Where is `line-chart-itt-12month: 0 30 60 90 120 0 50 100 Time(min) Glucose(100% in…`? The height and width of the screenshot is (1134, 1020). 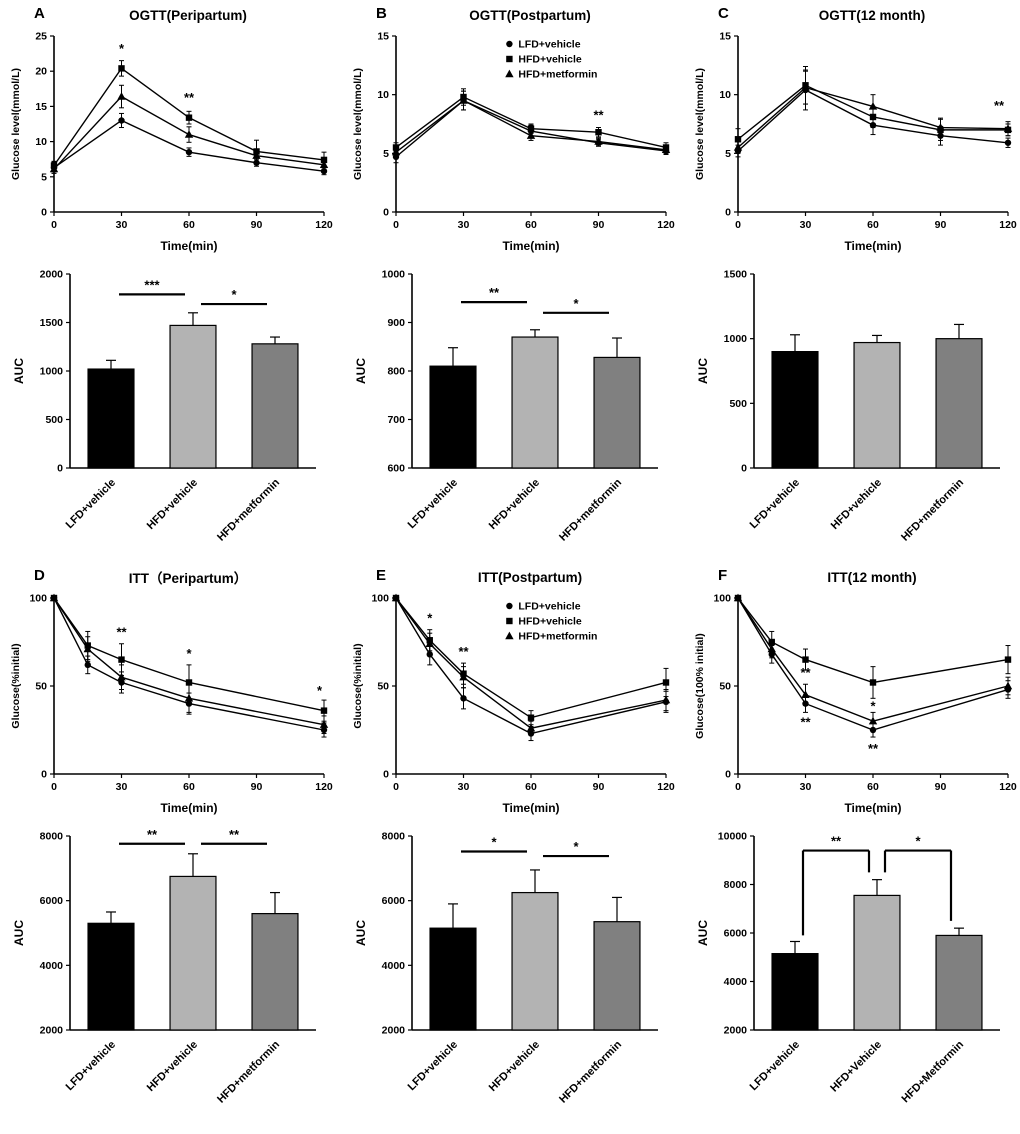 line-chart-itt-12month: 0 30 60 90 120 0 50 100 Time(min) Glucose(100% in… is located at coordinates (855, 704).